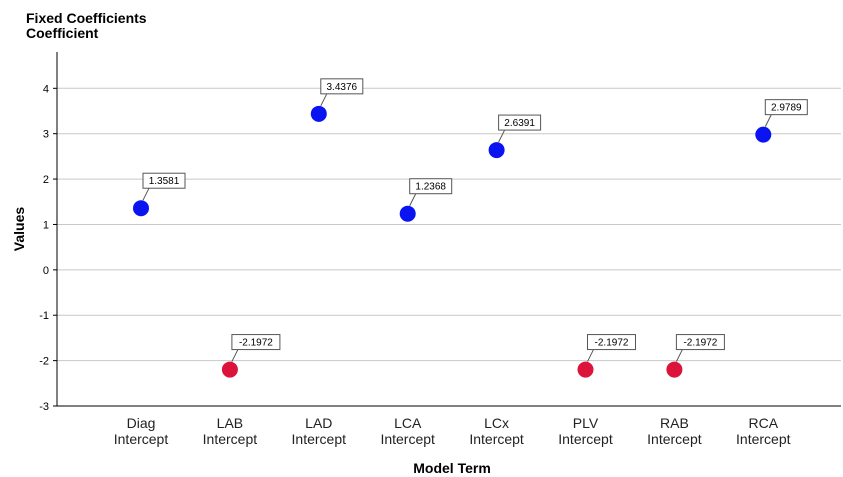 The height and width of the screenshot is (477, 843). I want to click on y-tick-label: 0, so click(46, 271).